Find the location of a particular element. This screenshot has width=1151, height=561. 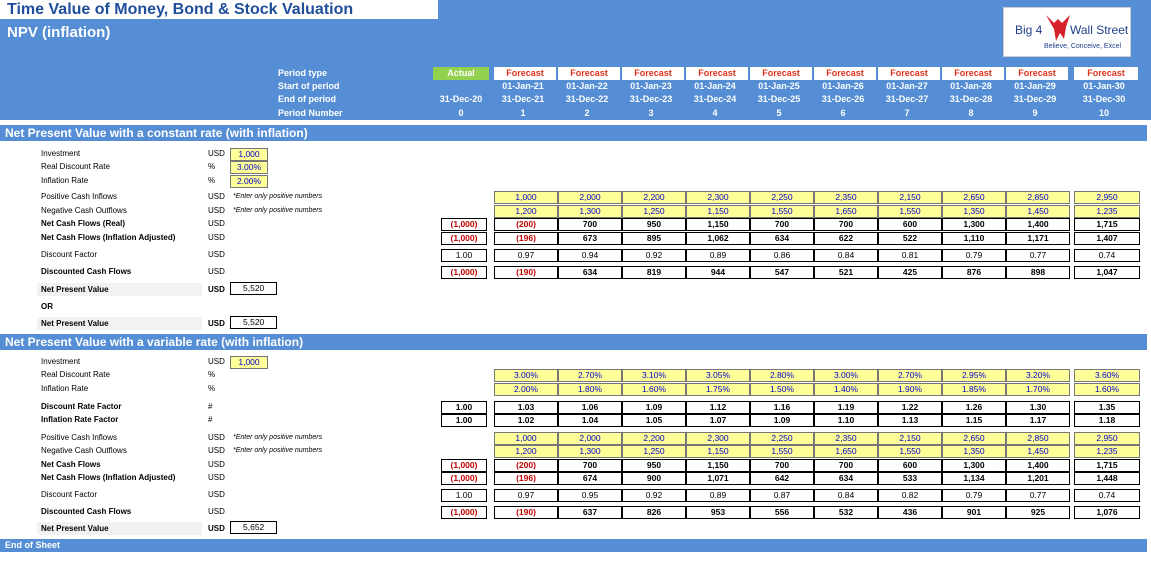

section2-row7-cell-6: 634 is located at coordinates (846, 478).